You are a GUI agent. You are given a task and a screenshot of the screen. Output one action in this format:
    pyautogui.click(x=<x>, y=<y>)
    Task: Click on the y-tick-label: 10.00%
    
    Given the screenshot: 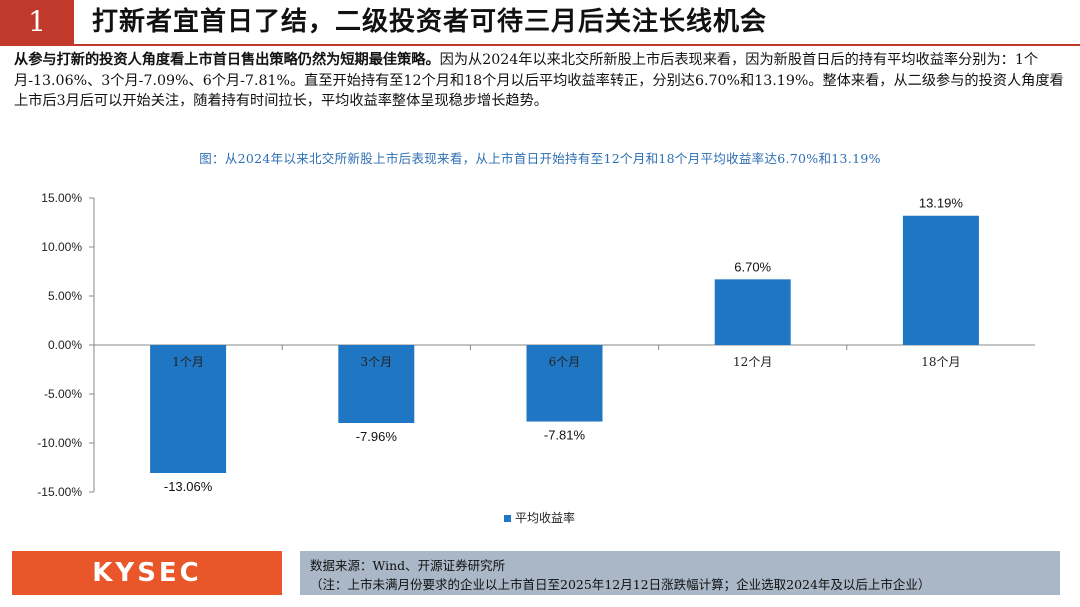 What is the action you would take?
    pyautogui.click(x=61, y=247)
    